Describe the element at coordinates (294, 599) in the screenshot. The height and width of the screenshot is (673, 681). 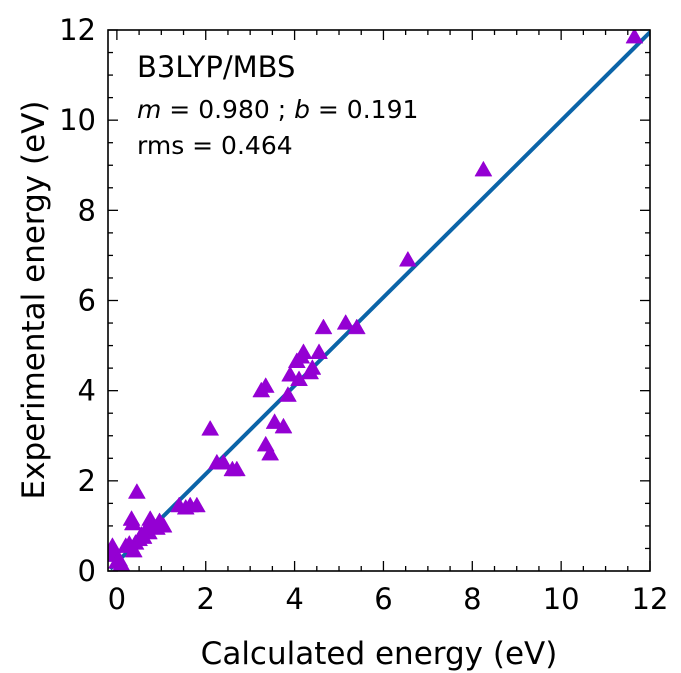
I see `x-tick-label: 4` at that location.